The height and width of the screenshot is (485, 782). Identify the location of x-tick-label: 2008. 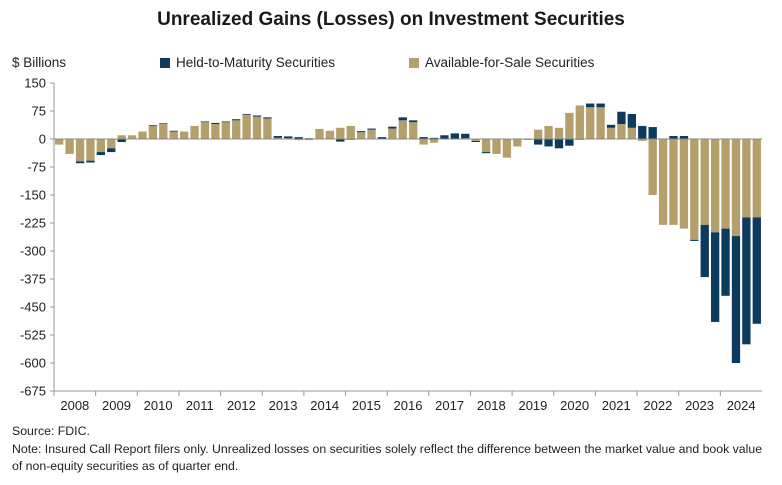
(74, 405).